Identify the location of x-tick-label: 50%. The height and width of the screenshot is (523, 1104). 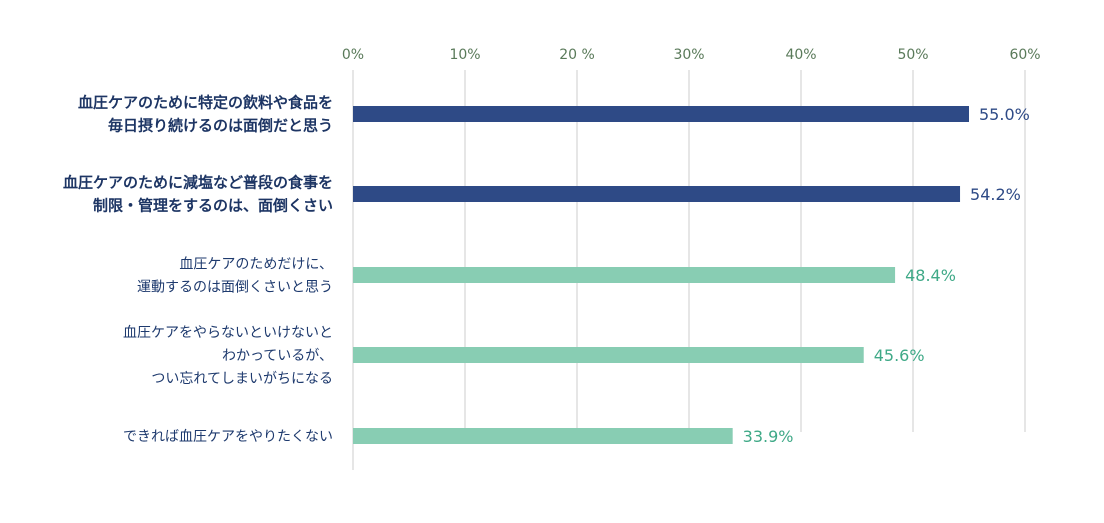
(912, 55).